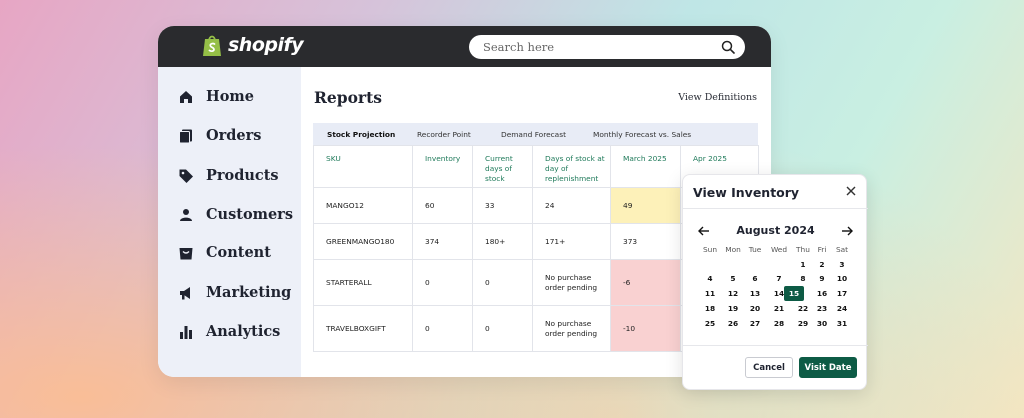  I want to click on calendar-day: 9, so click(822, 278).